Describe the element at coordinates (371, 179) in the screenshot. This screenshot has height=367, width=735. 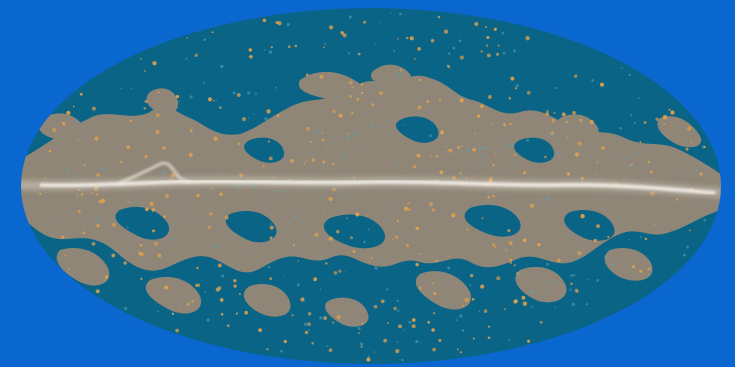
I see `galactic-plane` at that location.